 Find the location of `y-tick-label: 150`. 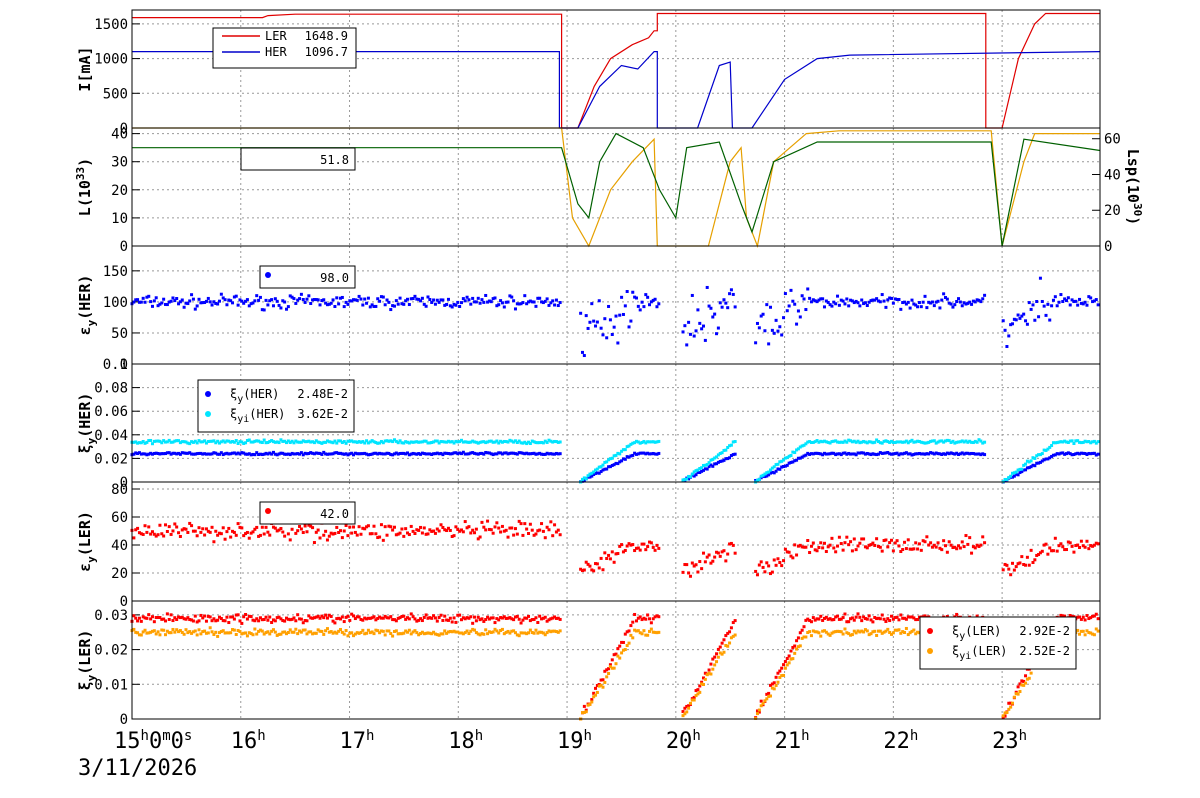

y-tick-label: 150 is located at coordinates (115, 272).